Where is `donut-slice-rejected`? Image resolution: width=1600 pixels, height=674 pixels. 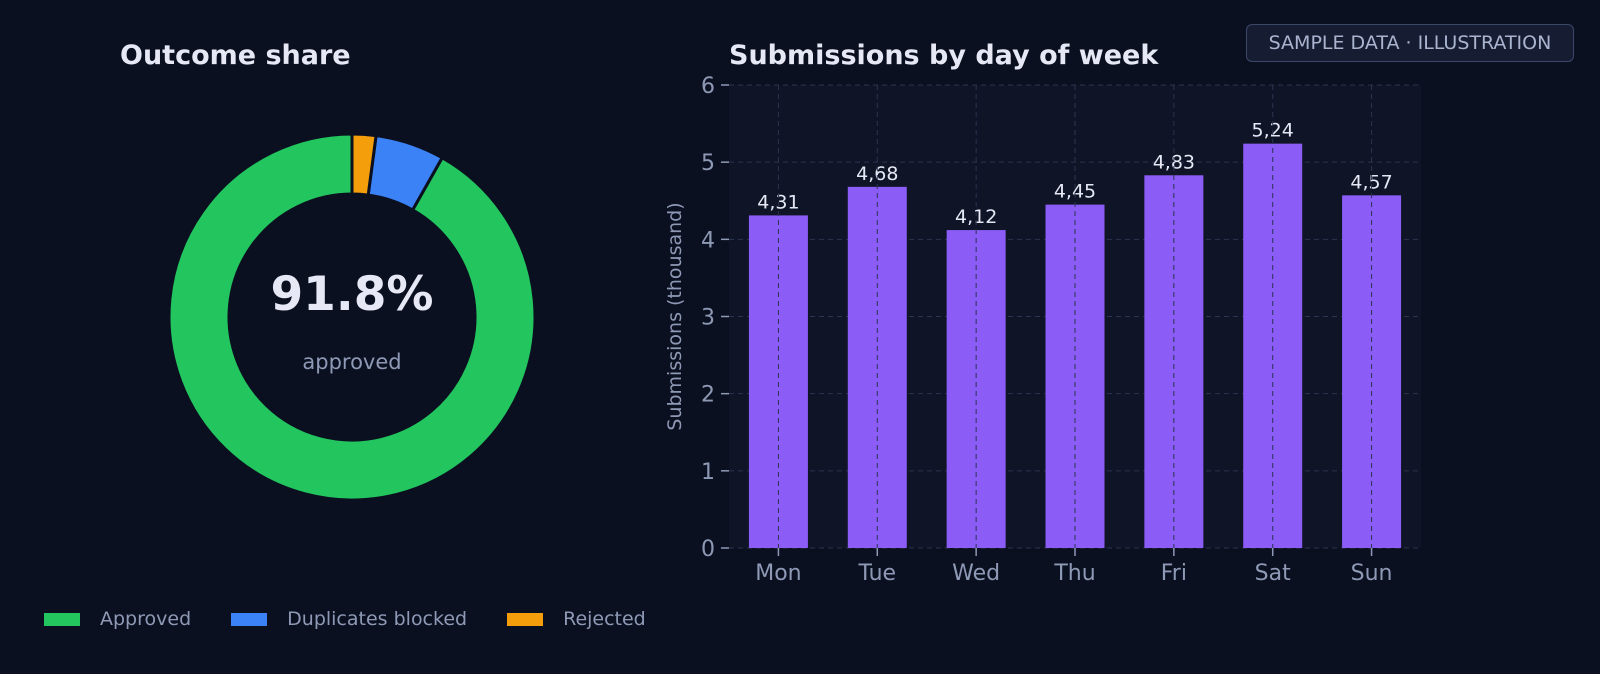 donut-slice-rejected is located at coordinates (364, 164).